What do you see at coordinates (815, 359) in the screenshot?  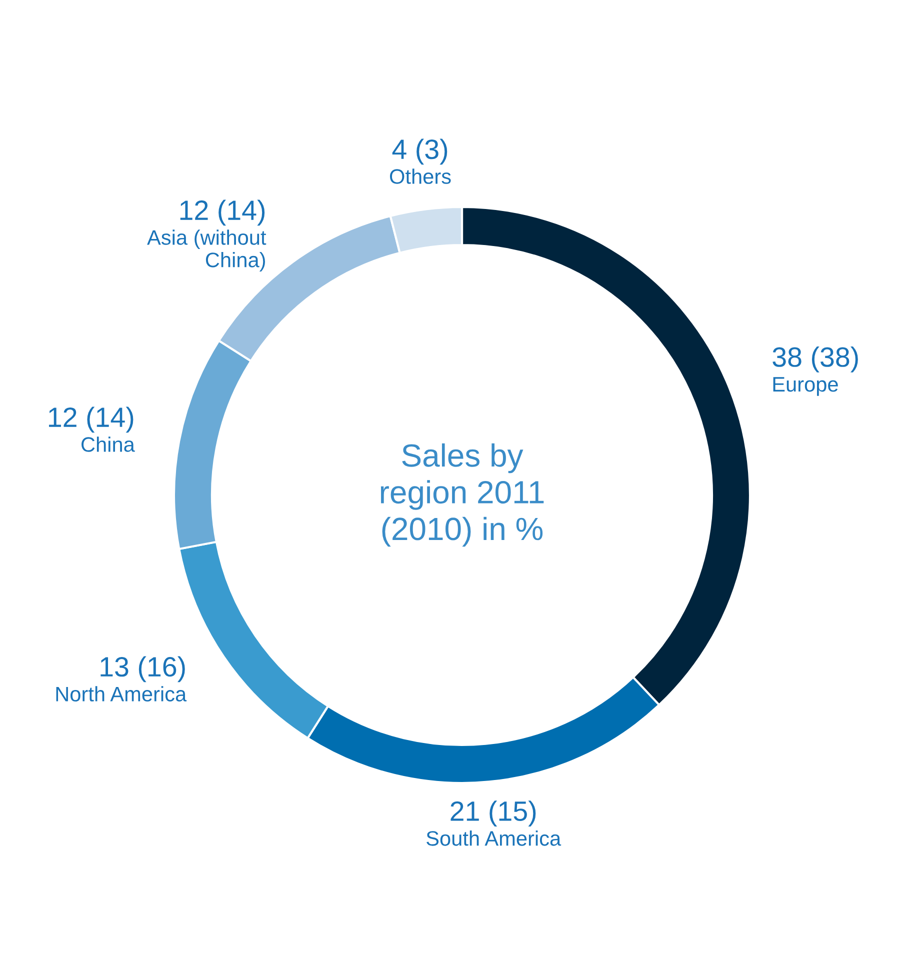 I see `data-label: 38 (38)` at bounding box center [815, 359].